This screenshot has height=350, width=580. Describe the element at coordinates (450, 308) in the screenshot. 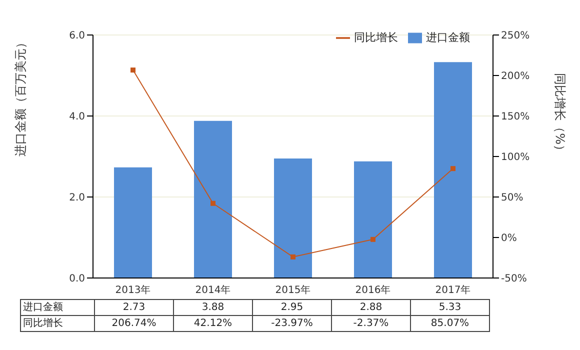

I see `data-label: 5.33` at that location.